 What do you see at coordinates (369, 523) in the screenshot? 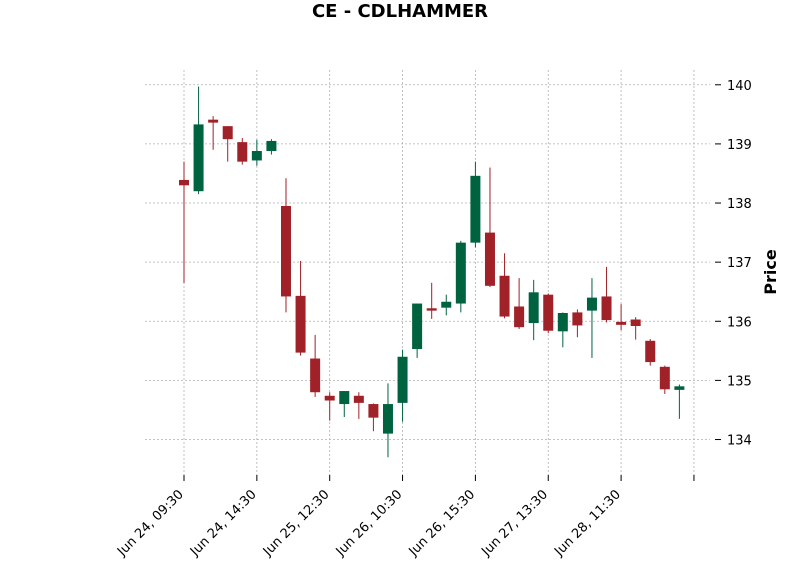
I see `x-tick-label: Jun 26, 10:30` at bounding box center [369, 523].